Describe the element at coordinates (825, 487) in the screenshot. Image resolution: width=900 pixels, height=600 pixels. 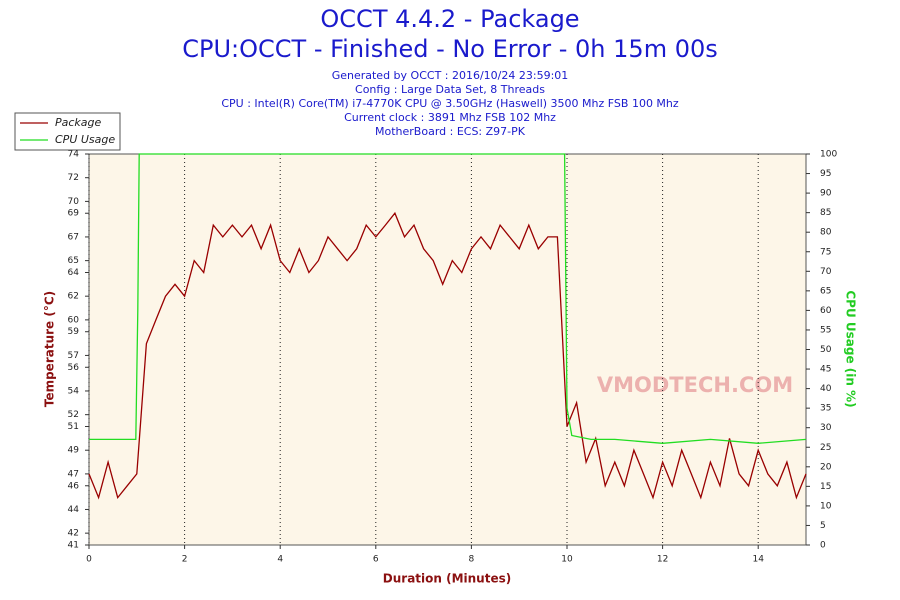
I see `y2-tick-label: 15` at that location.